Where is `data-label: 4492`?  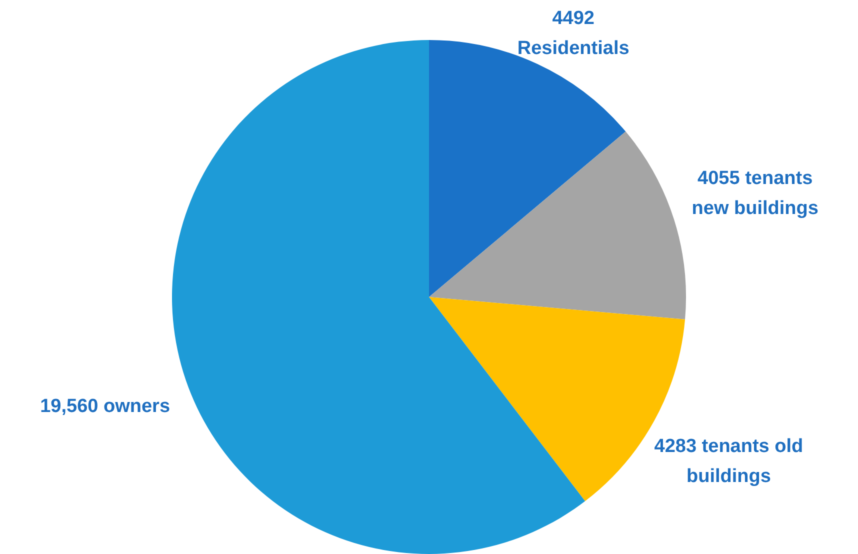 data-label: 4492 is located at coordinates (573, 19).